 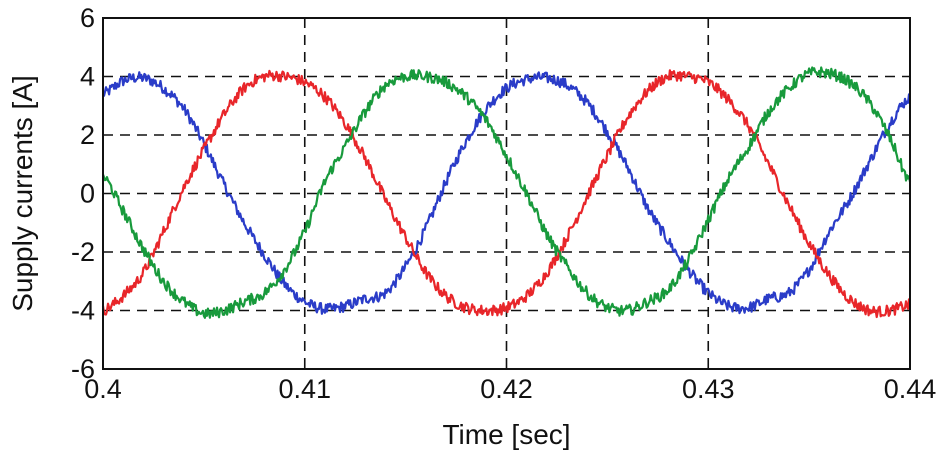 I want to click on y-tick-label: 6, so click(x=87, y=18).